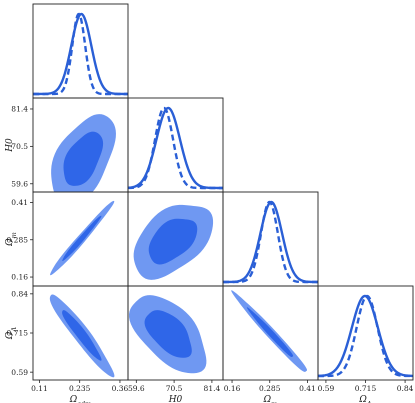 Image resolution: width=415 pixels, height=403 pixels. Describe the element at coordinates (212, 388) in the screenshot. I see `x-tick-label-h0: 81.4` at that location.